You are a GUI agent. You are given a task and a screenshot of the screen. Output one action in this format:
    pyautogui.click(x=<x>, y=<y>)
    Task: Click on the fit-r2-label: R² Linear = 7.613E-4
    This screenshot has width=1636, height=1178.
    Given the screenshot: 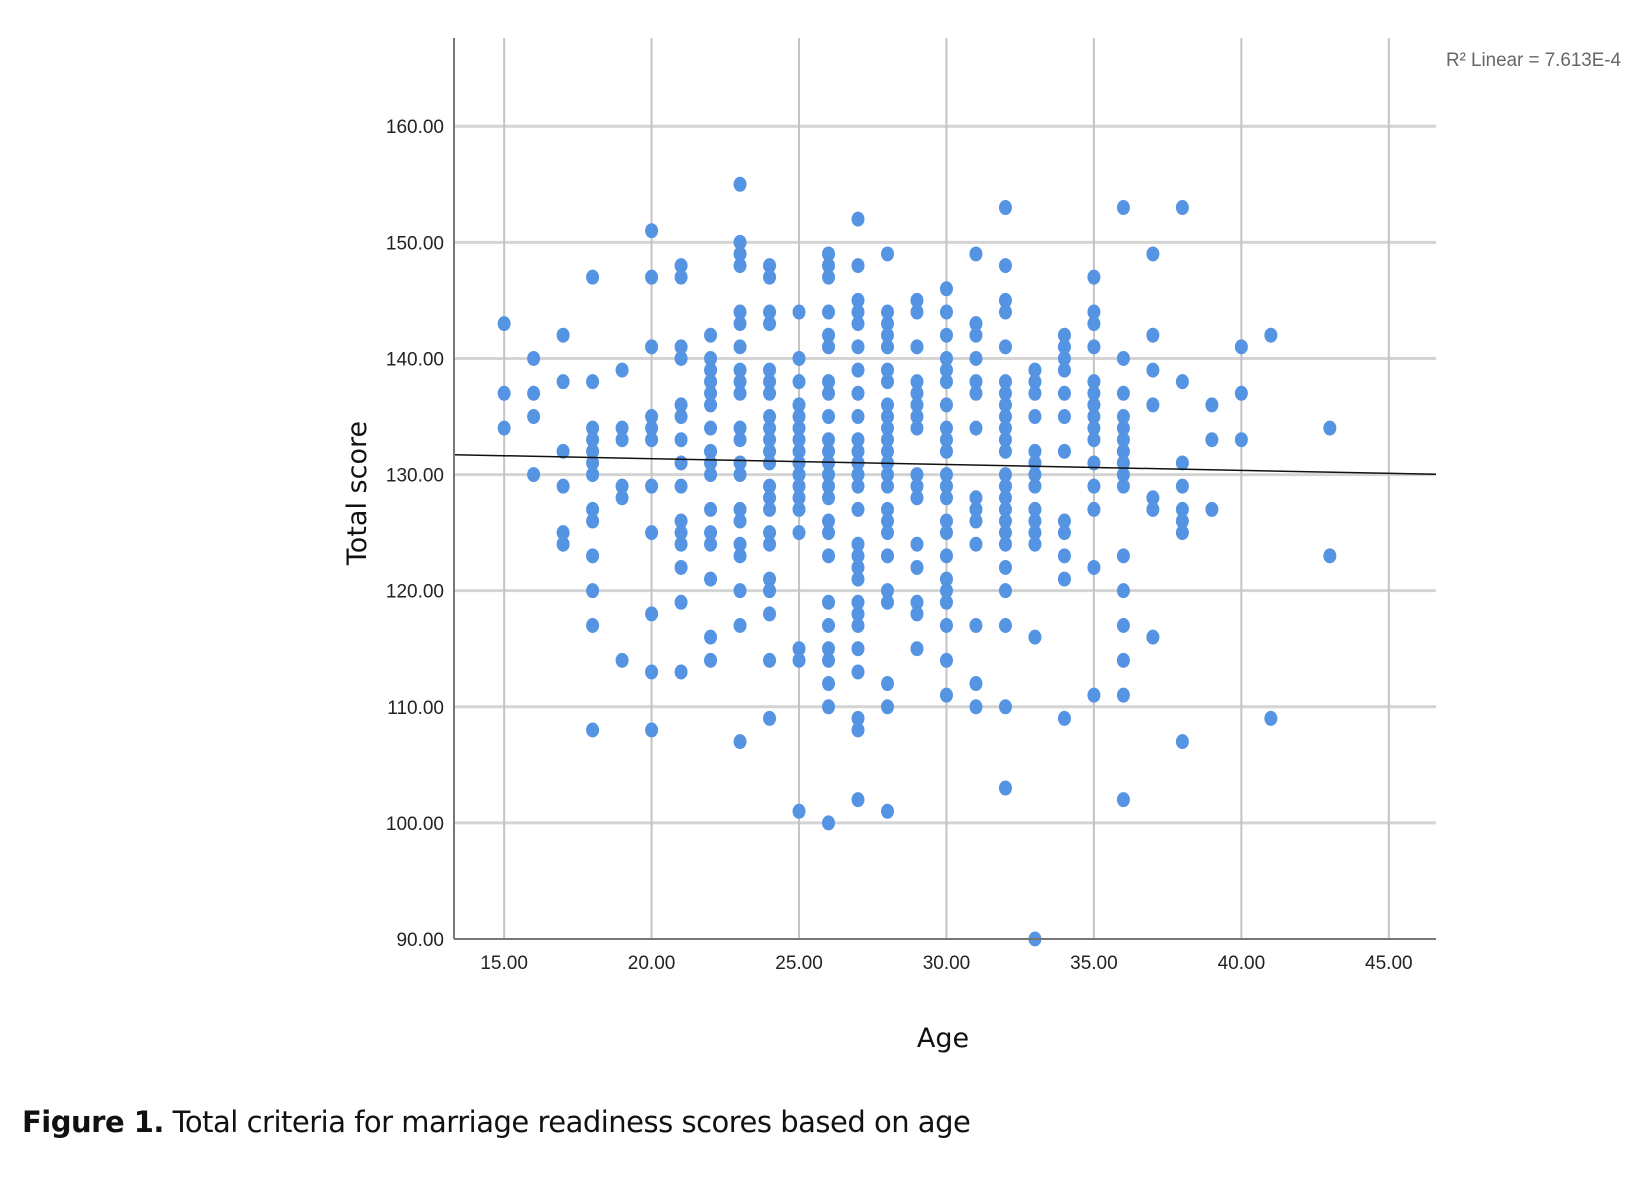 What is the action you would take?
    pyautogui.click(x=1533, y=60)
    